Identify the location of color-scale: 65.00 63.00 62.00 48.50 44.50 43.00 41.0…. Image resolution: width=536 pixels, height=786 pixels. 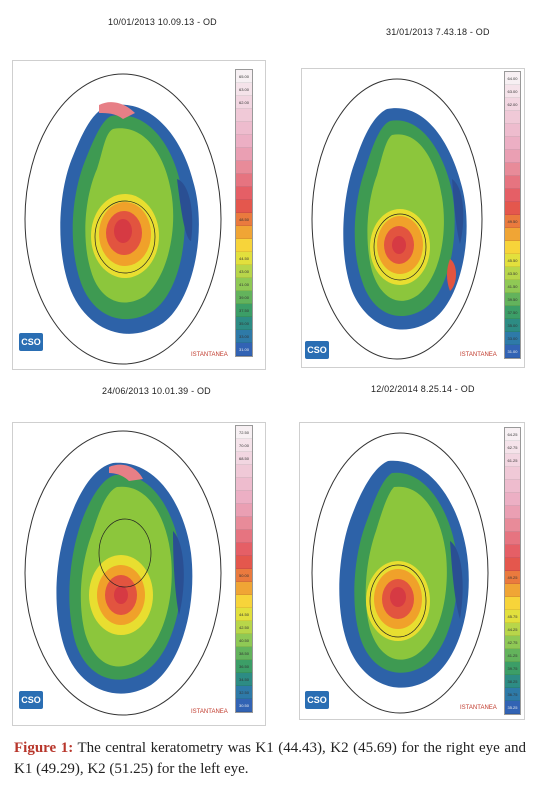
(244, 213).